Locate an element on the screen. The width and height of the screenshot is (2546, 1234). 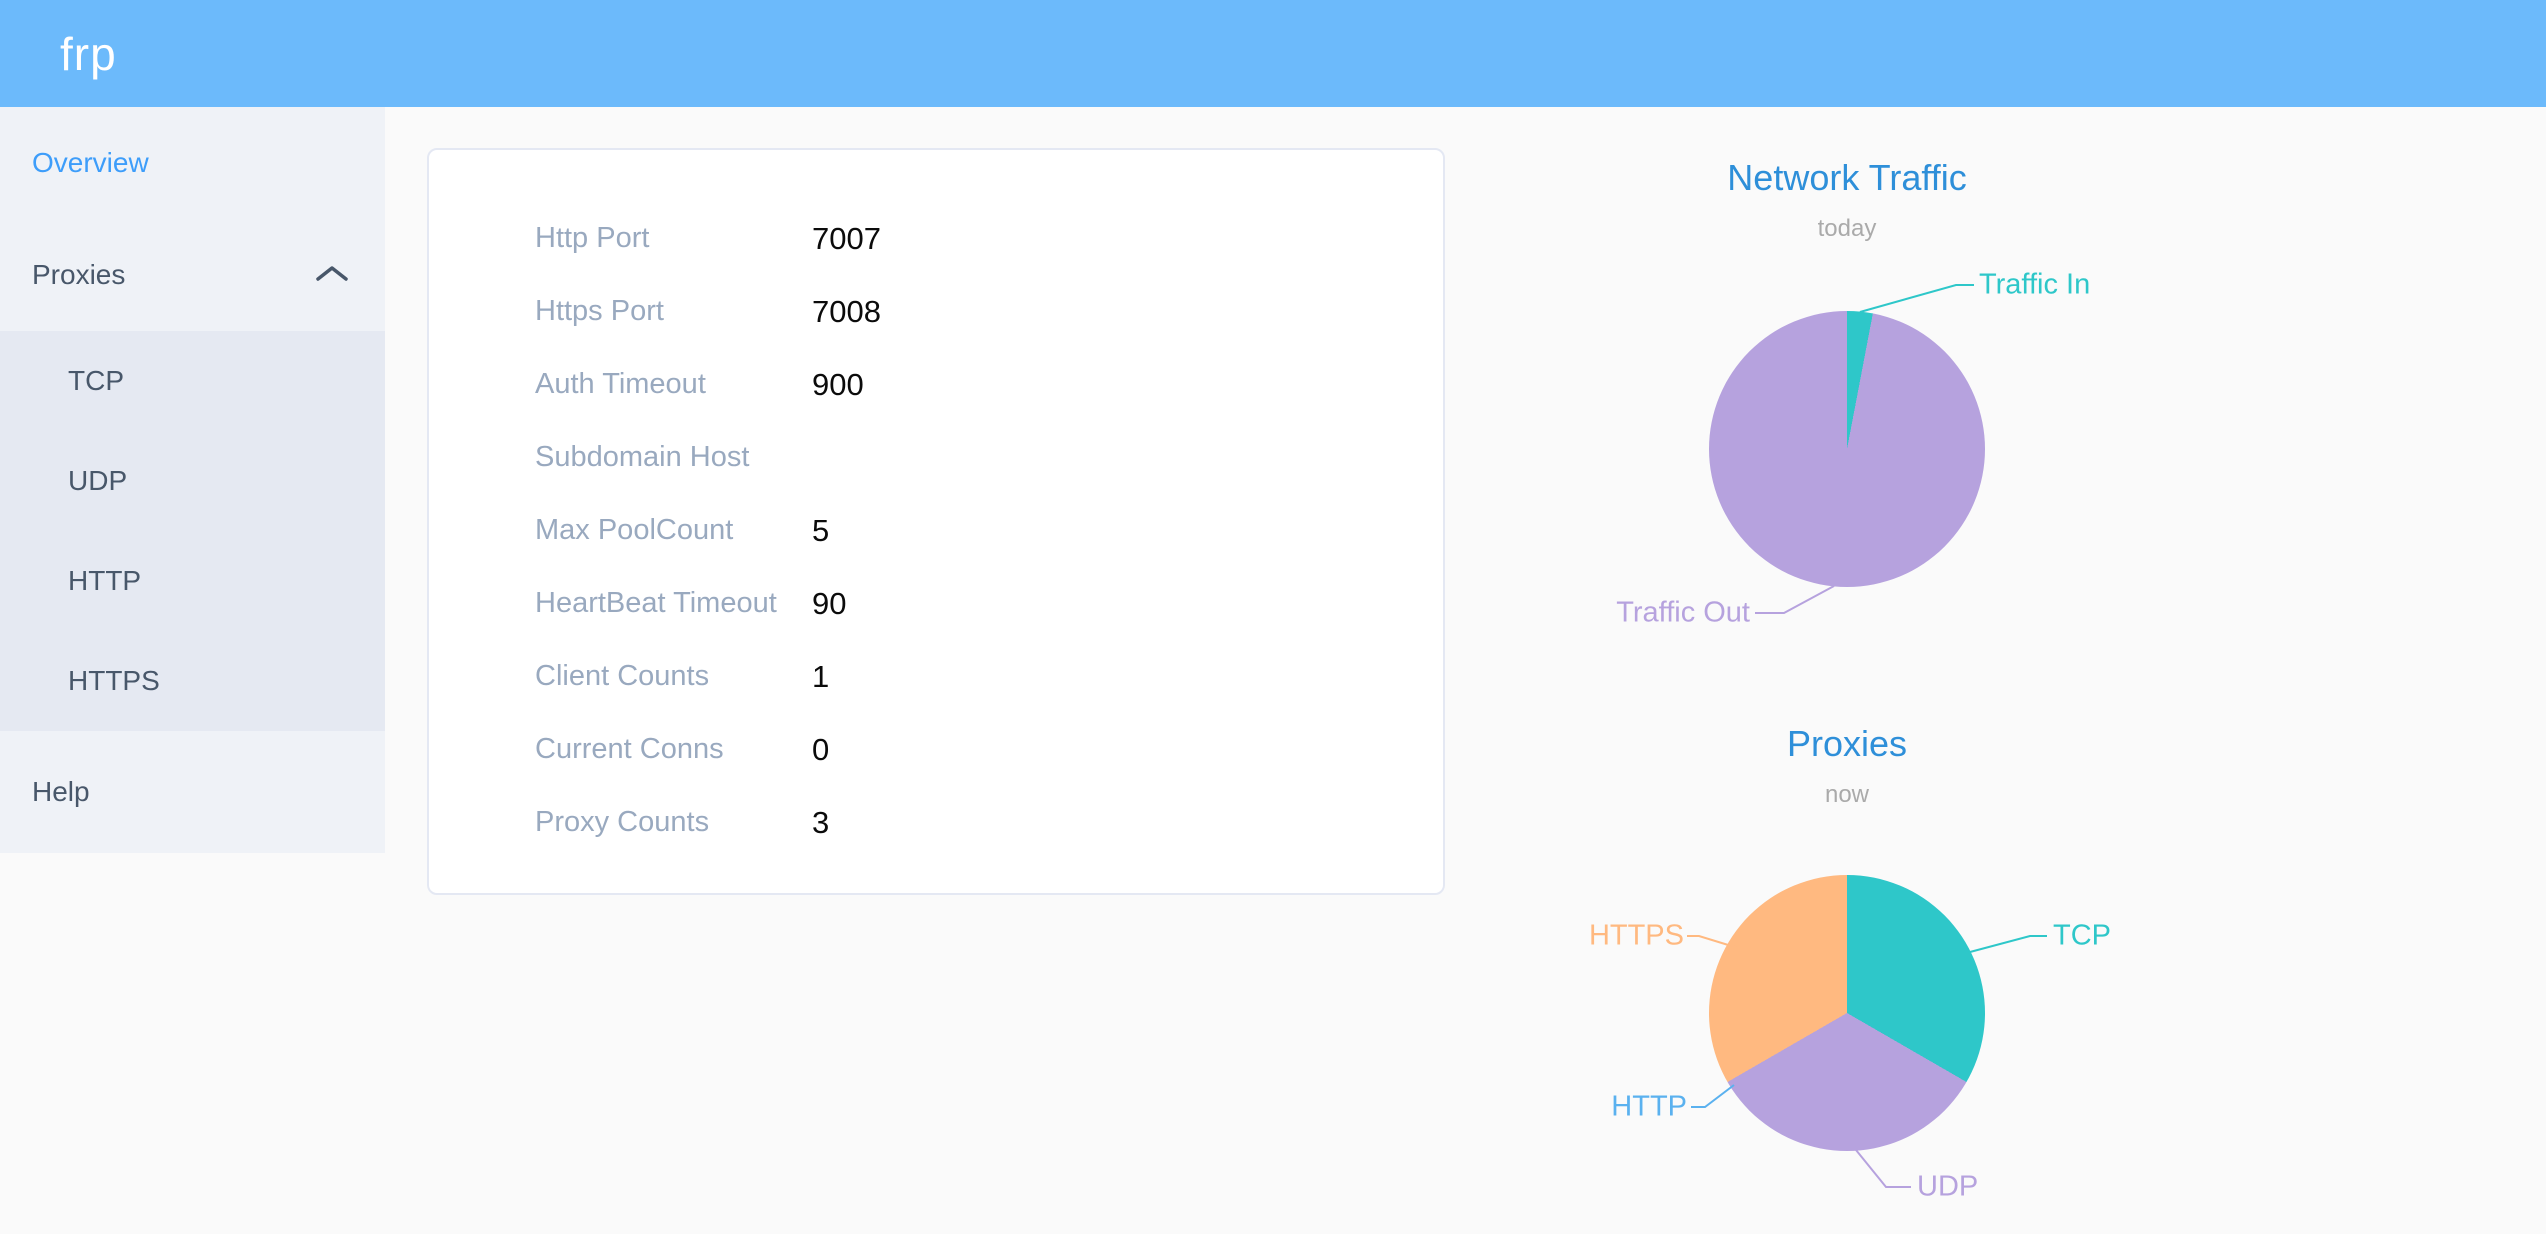
server-info-row: Proxy Counts 3 is located at coordinates (936, 822).